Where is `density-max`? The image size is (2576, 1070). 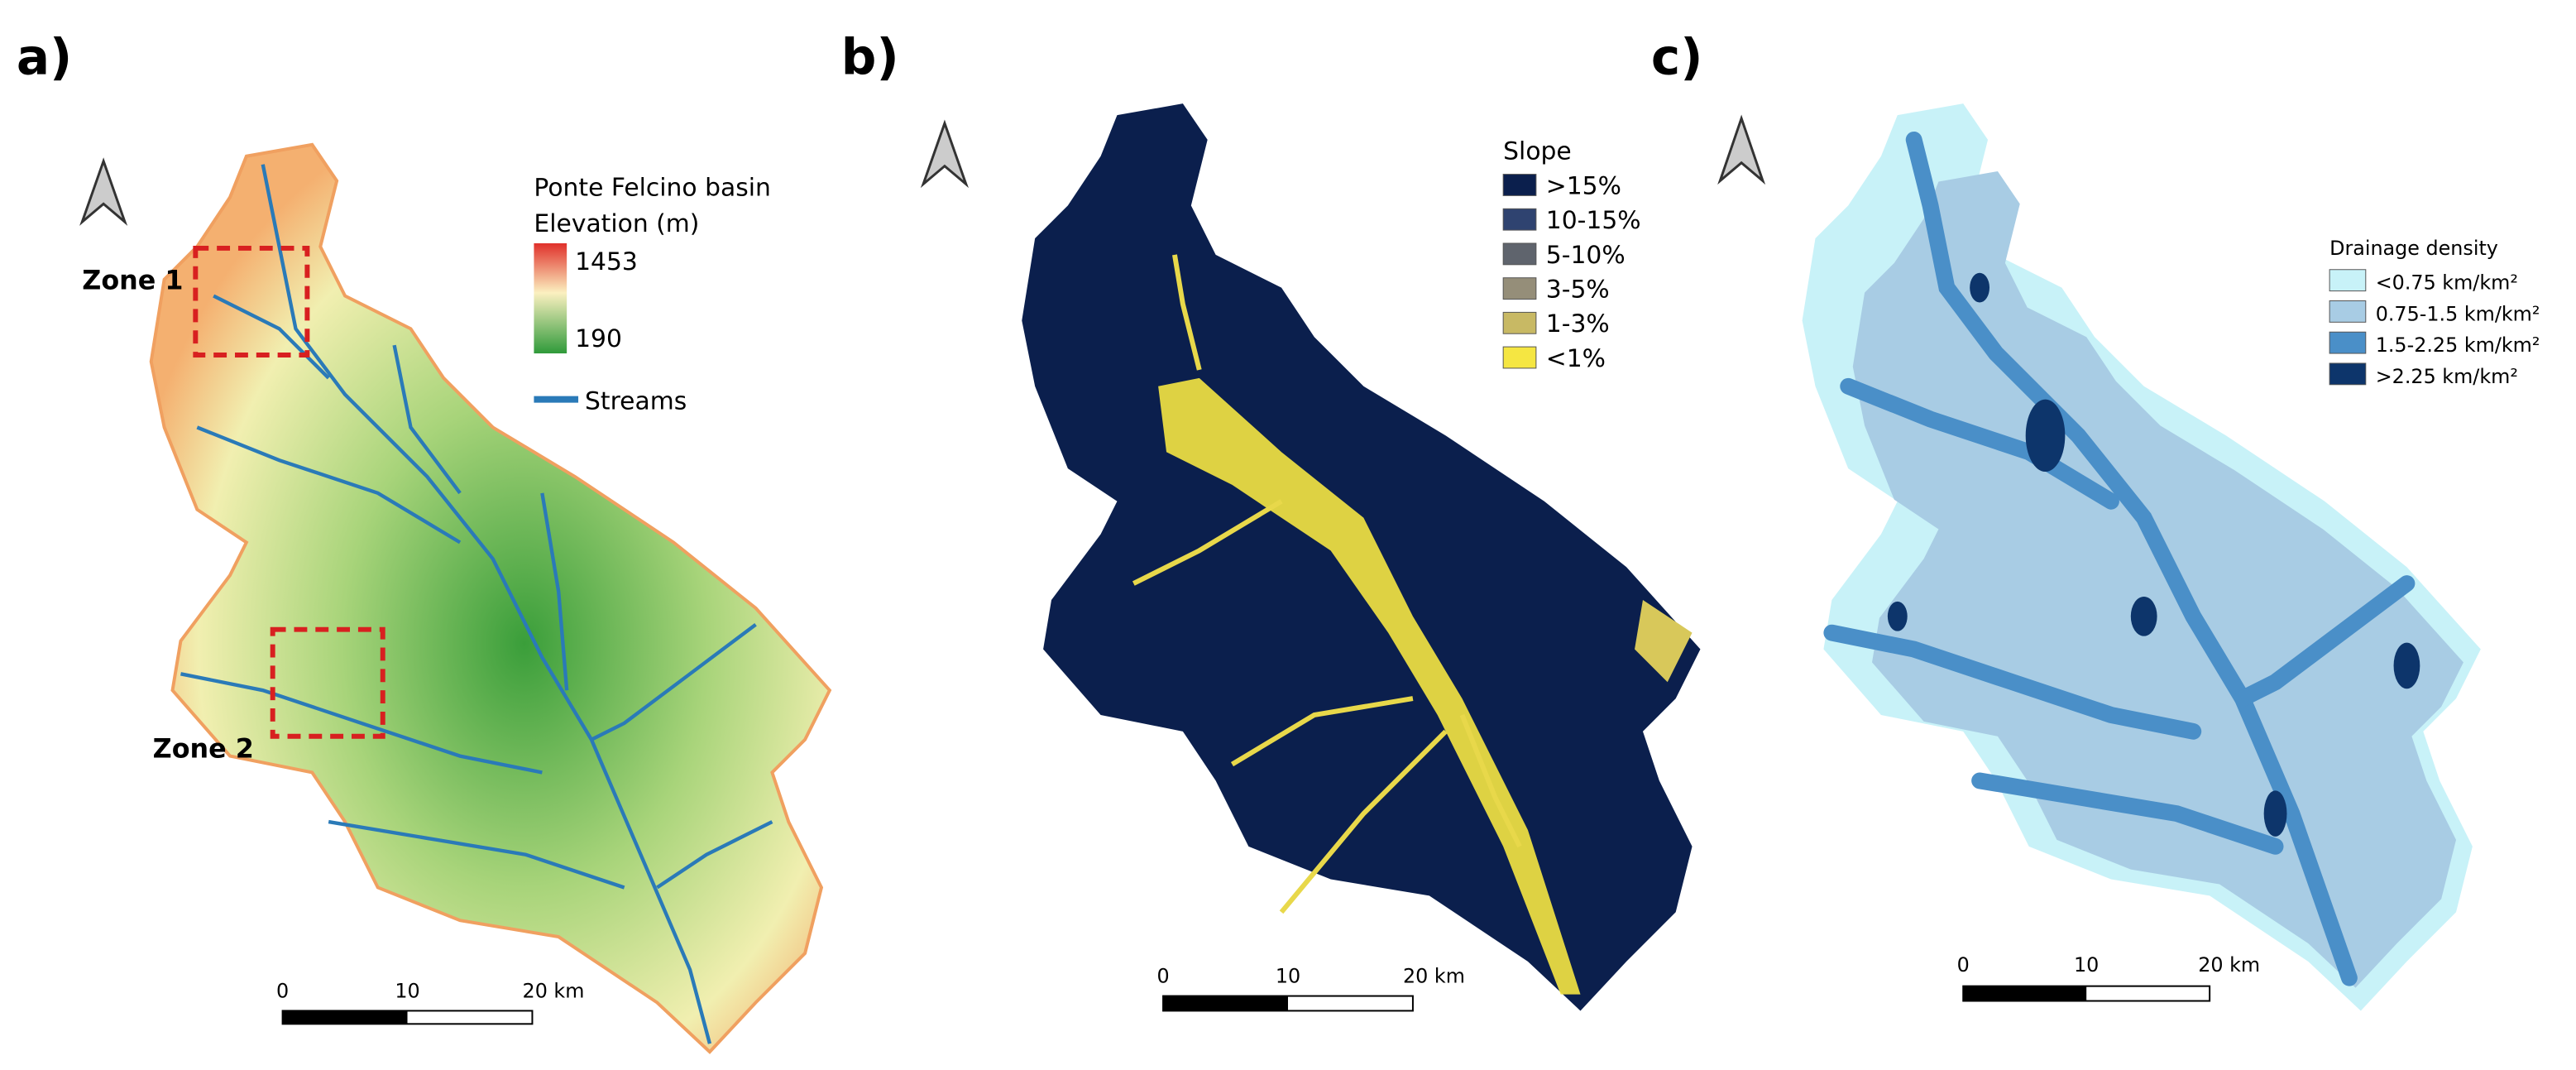 density-max is located at coordinates (2154, 554).